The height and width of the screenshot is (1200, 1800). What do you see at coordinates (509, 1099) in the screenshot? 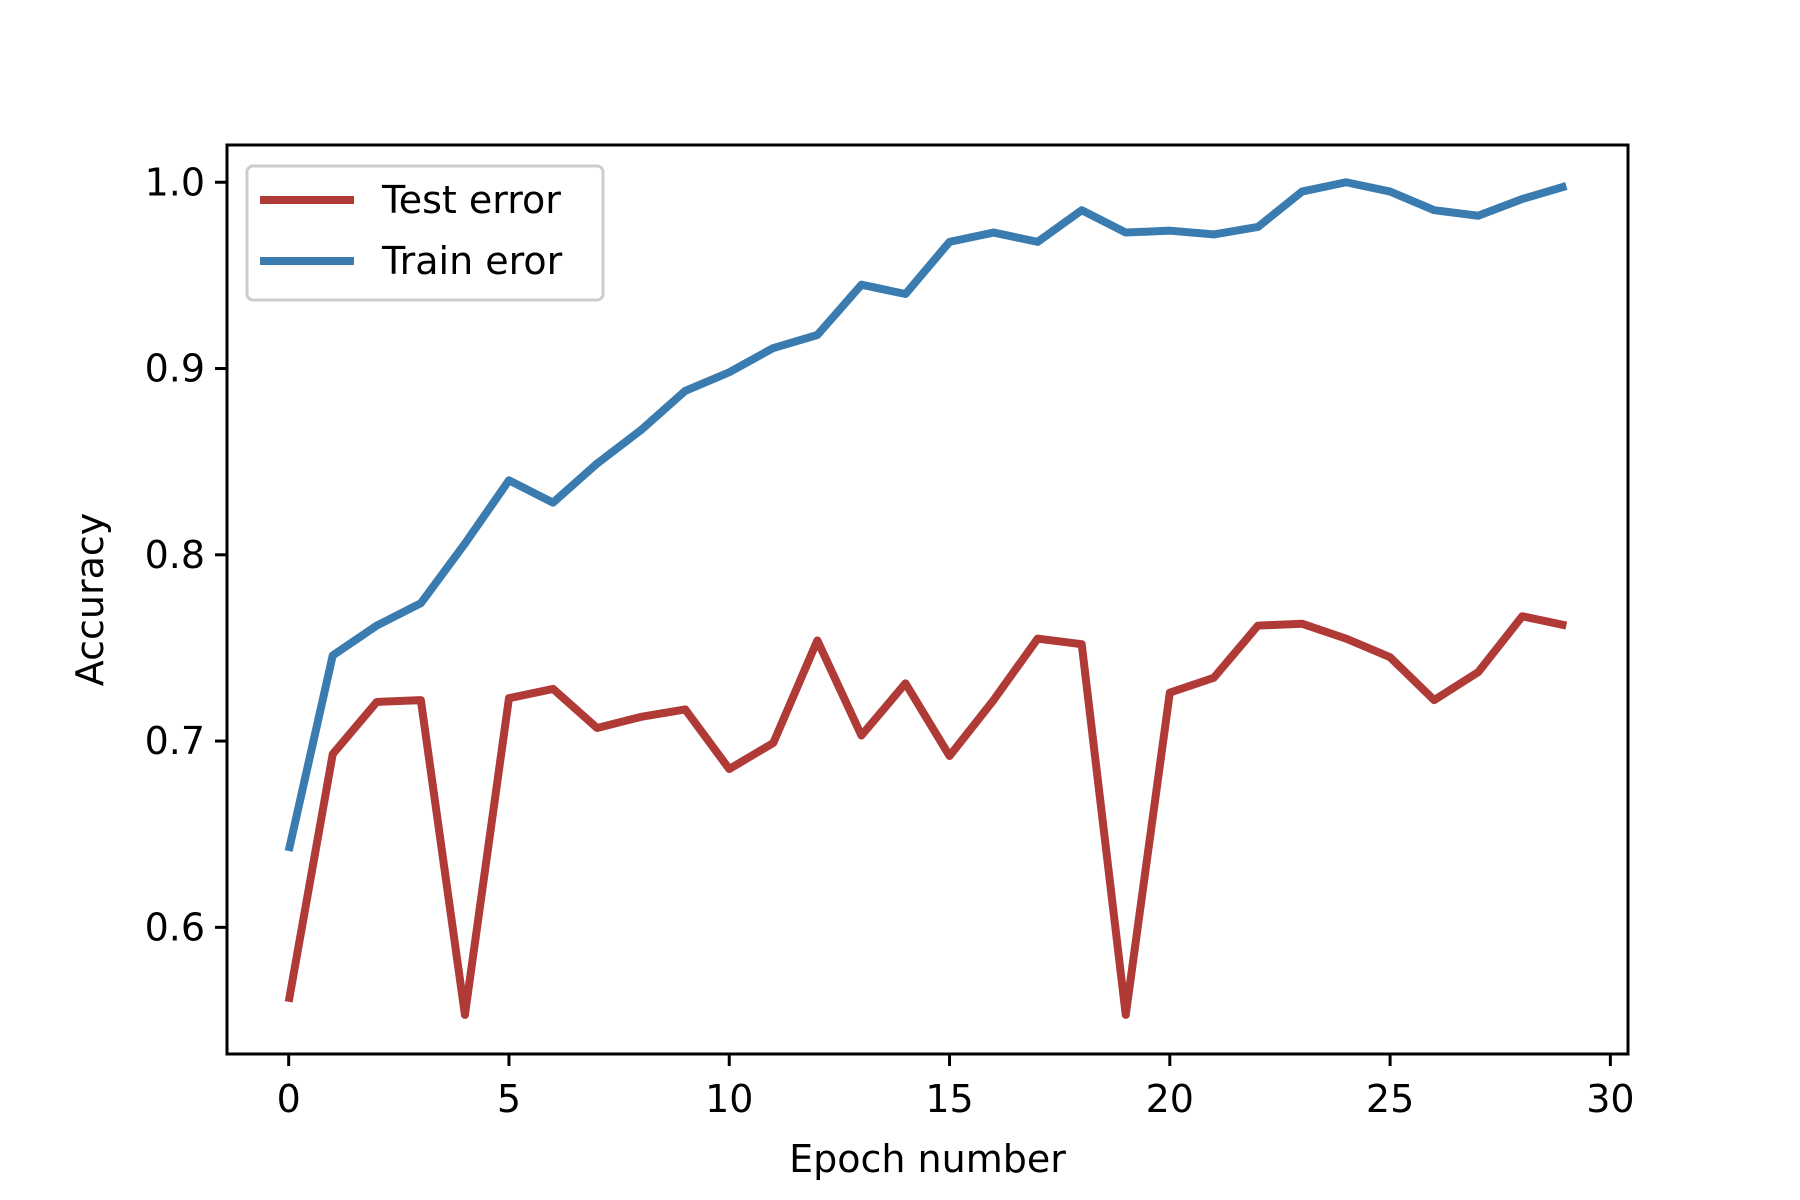
I see `x-tick-label: 5` at bounding box center [509, 1099].